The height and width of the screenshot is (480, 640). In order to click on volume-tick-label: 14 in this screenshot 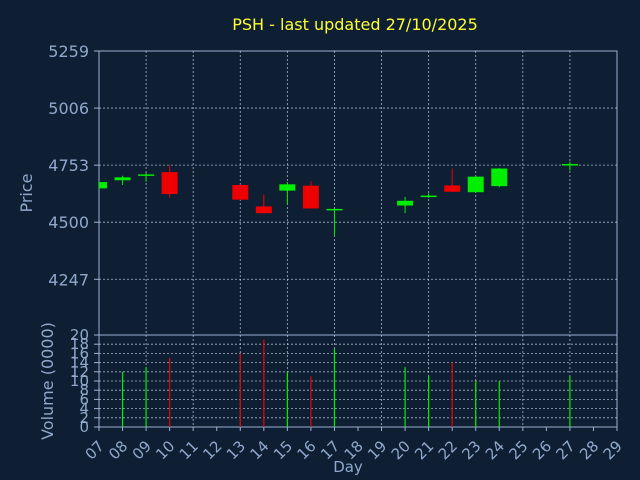, I will do `click(79, 363)`.